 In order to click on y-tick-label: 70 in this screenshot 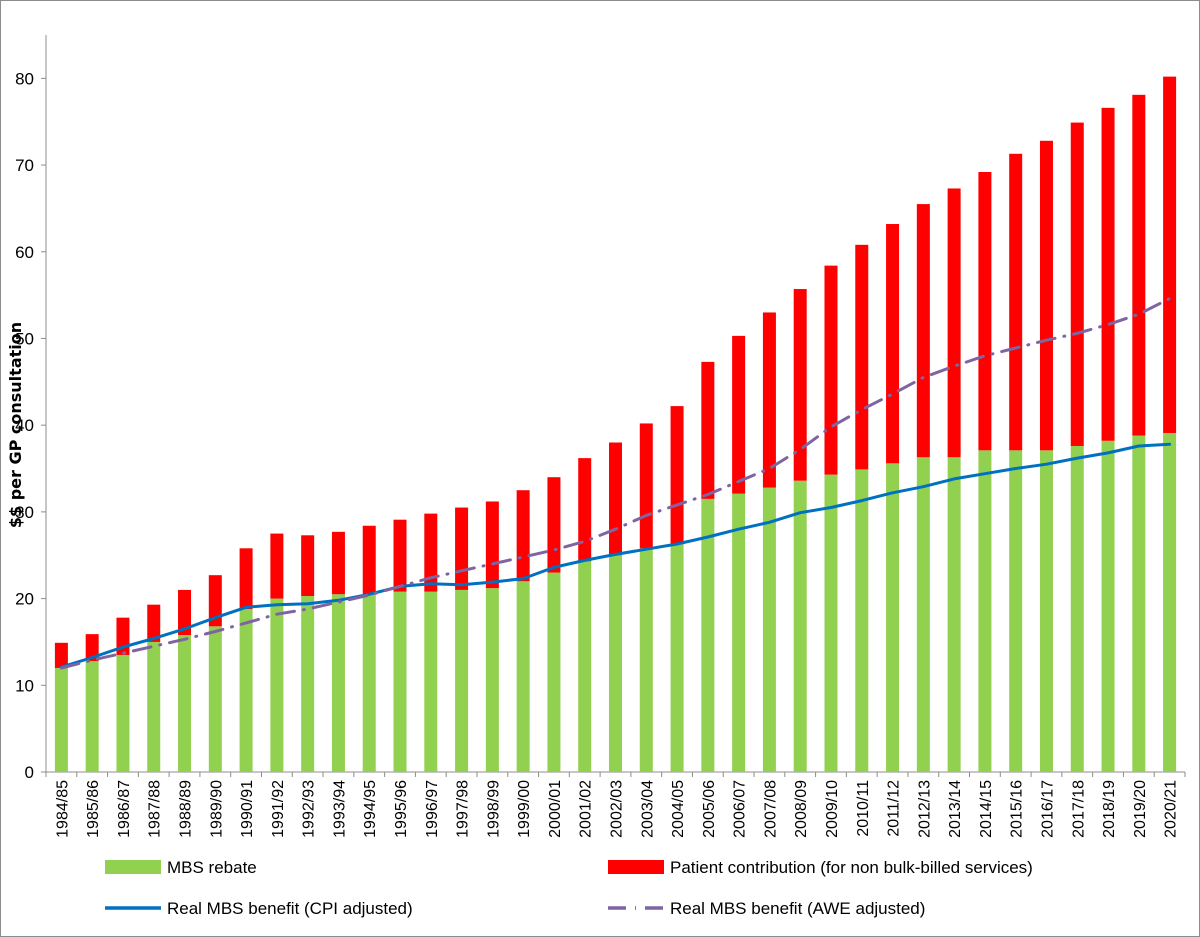, I will do `click(24, 165)`.